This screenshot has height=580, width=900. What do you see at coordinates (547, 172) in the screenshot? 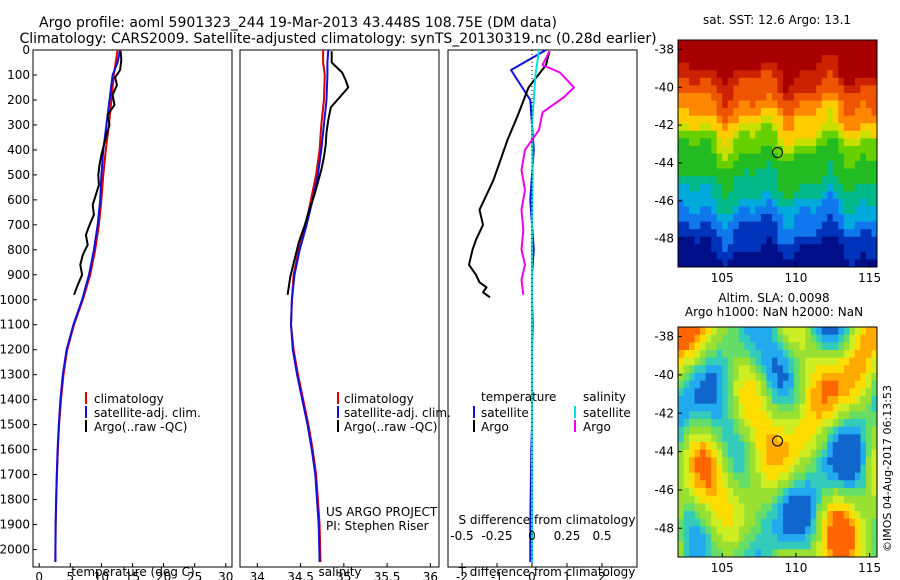
I see `series-salinity-argo` at bounding box center [547, 172].